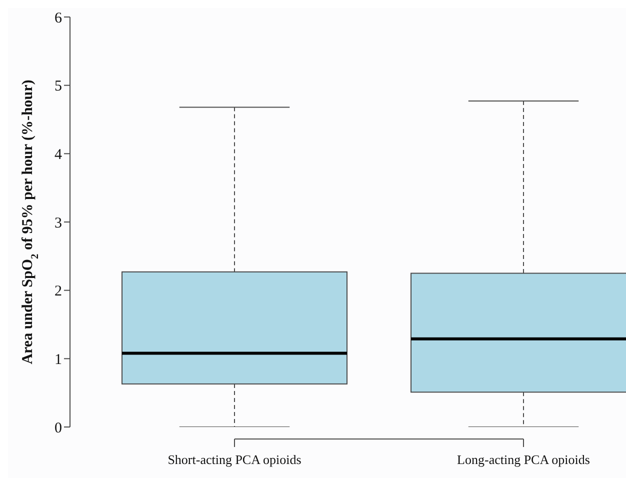 The image size is (626, 479). What do you see at coordinates (523, 459) in the screenshot?
I see `x-tick-label: Long-acting PCA opioids` at bounding box center [523, 459].